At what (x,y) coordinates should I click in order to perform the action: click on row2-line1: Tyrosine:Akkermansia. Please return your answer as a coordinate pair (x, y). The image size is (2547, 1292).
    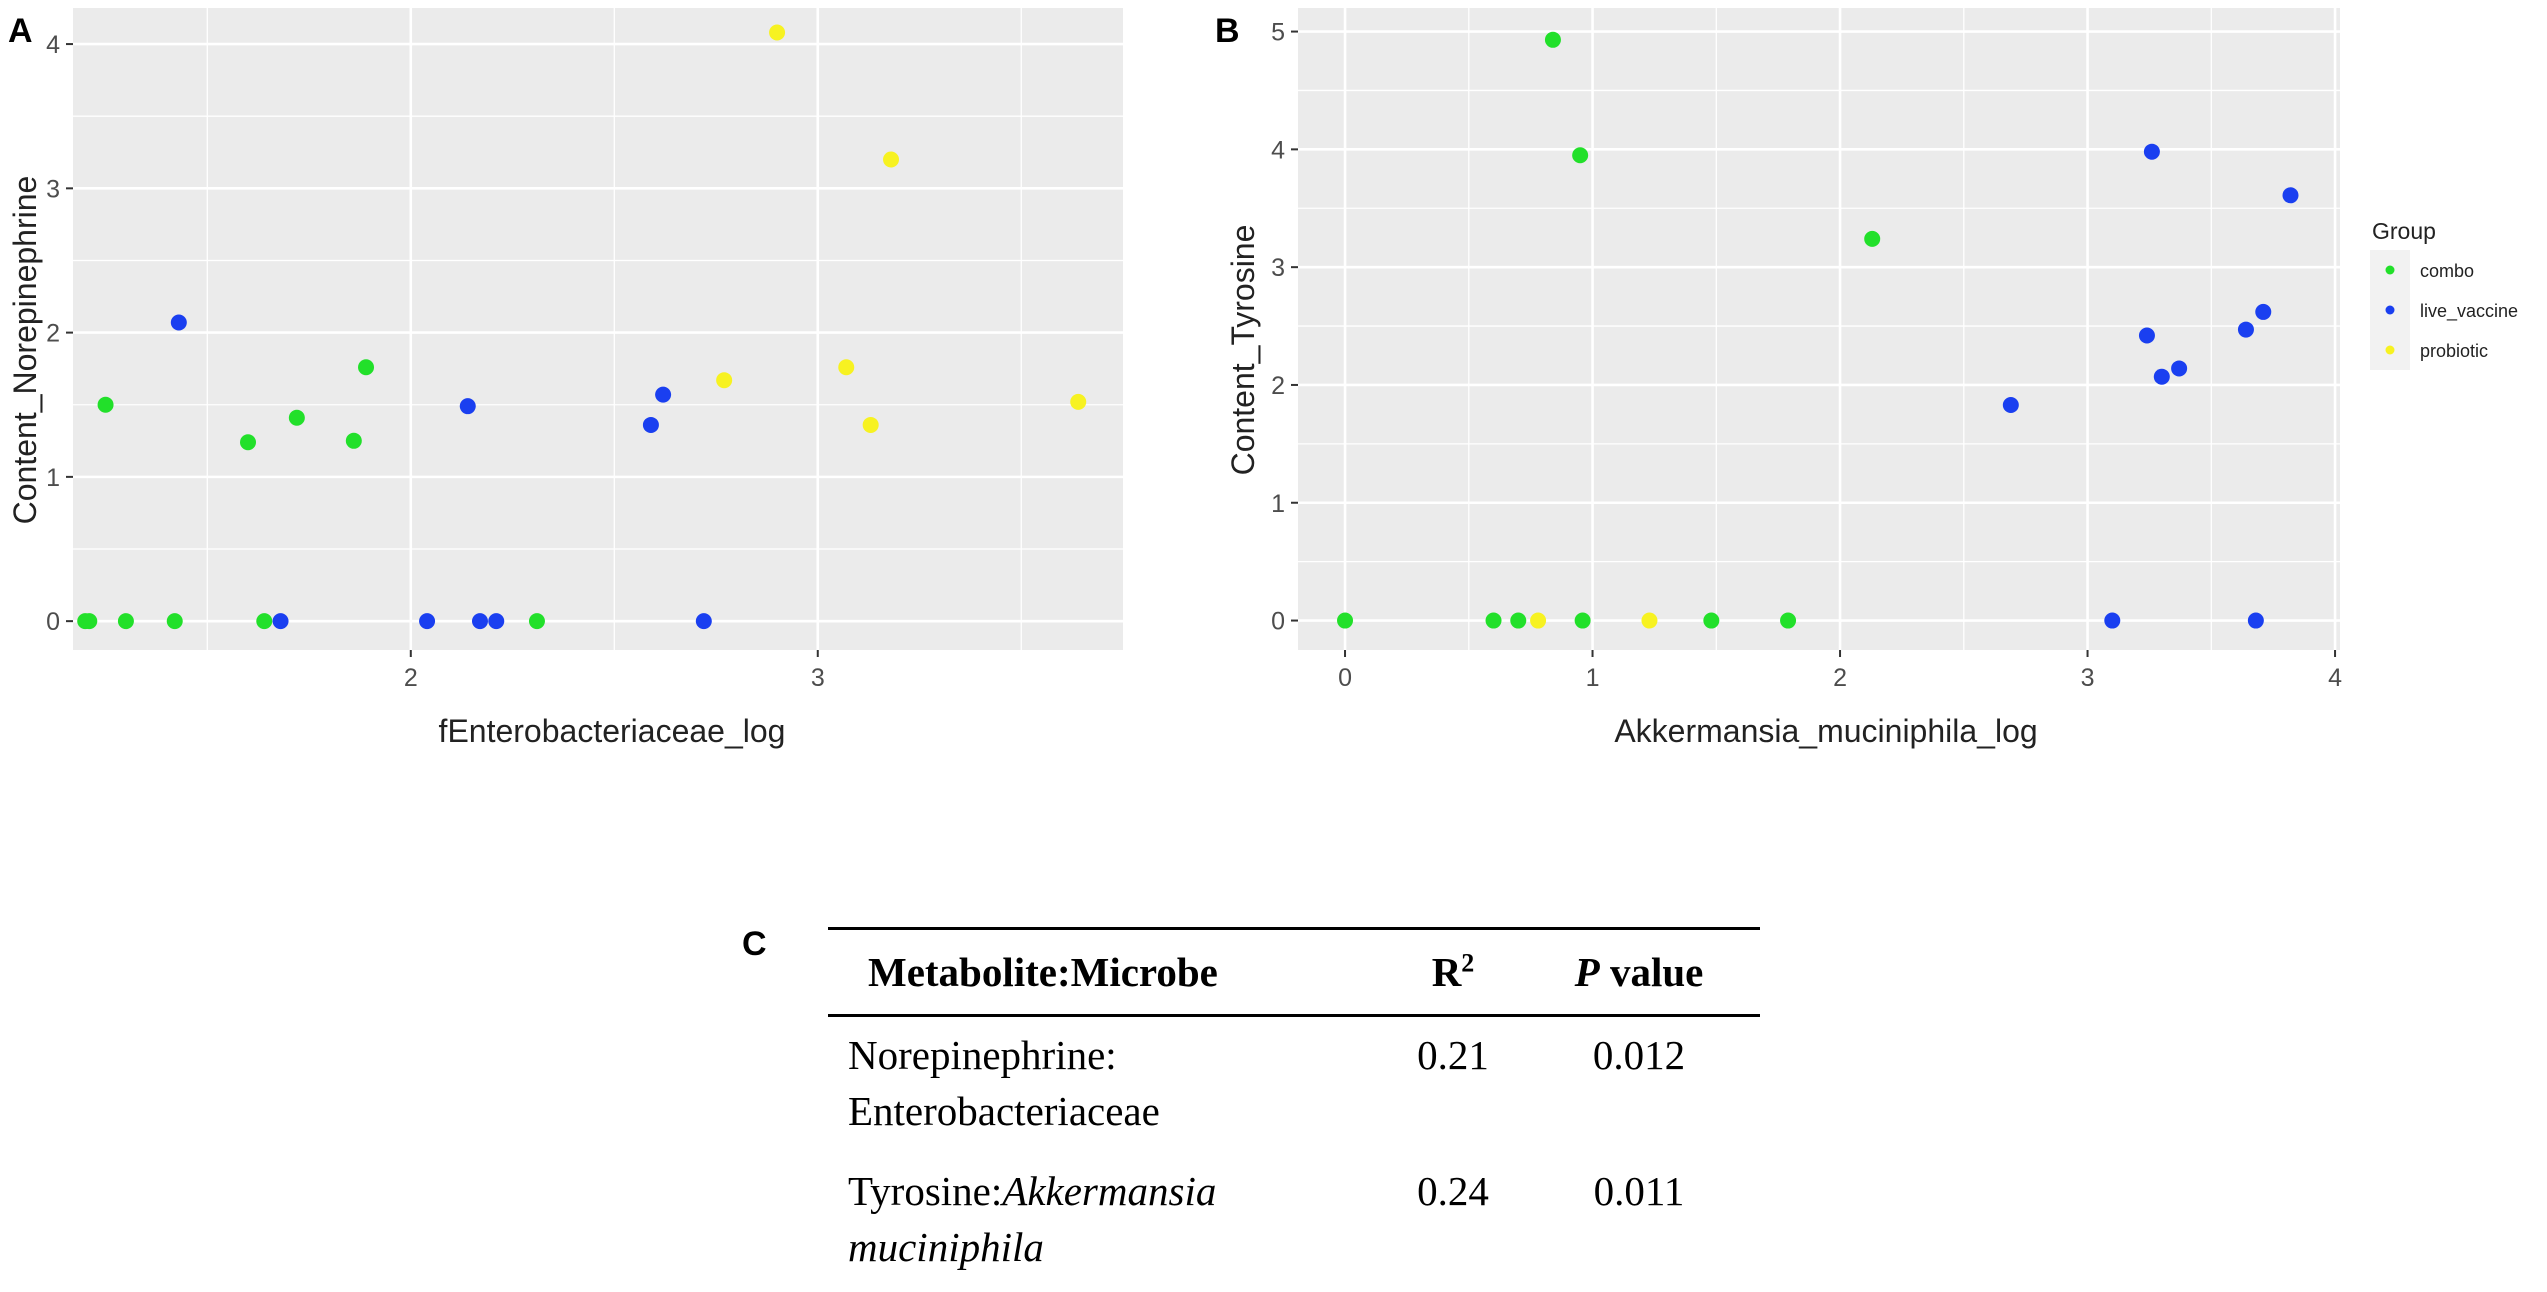
    Looking at the image, I should click on (1118, 1191).